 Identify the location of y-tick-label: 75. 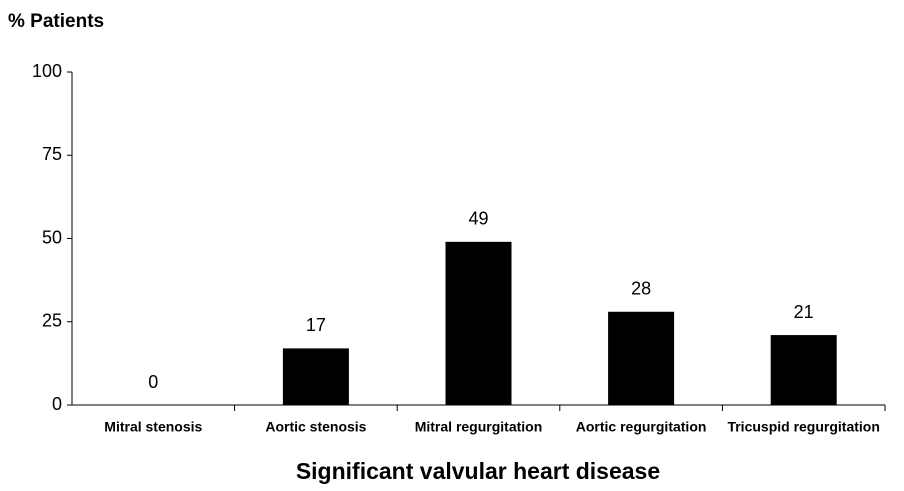
(52, 154).